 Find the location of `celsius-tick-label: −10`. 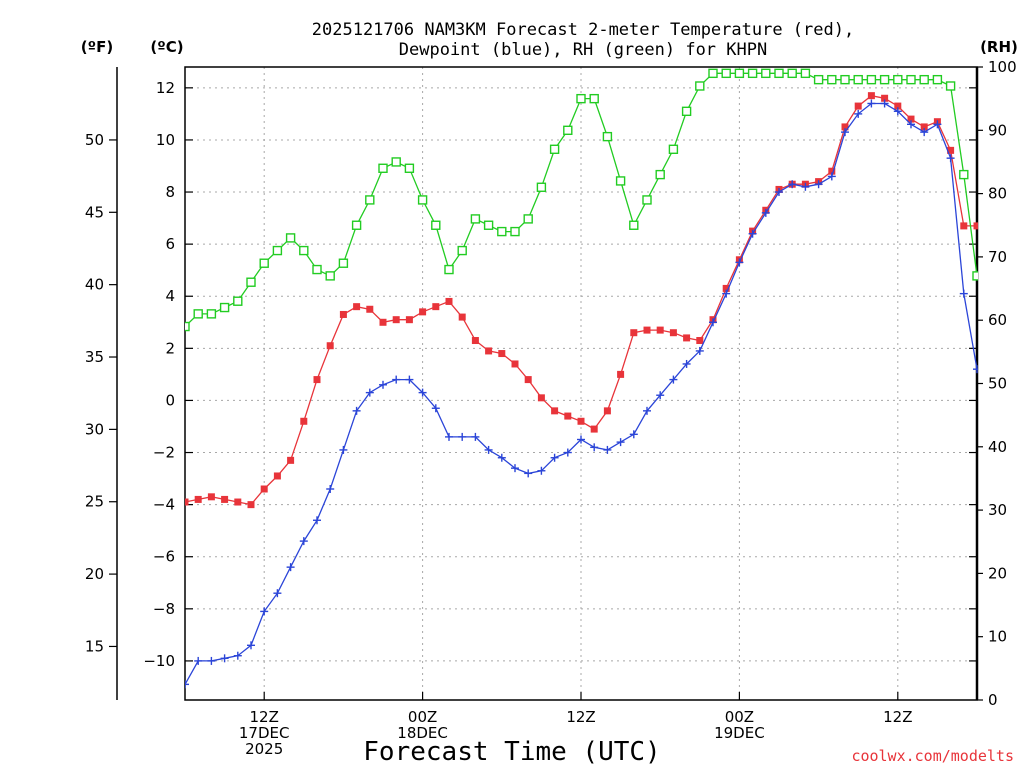

celsius-tick-label: −10 is located at coordinates (159, 661).